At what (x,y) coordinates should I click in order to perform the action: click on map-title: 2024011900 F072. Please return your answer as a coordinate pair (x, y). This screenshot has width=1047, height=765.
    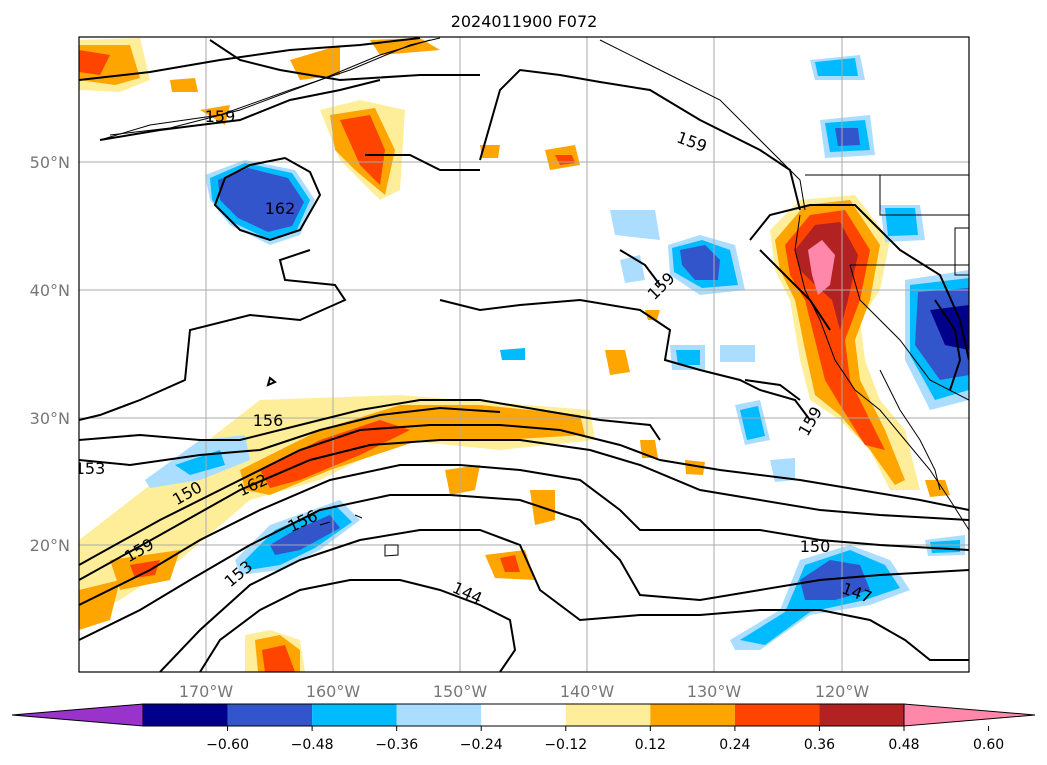
    Looking at the image, I should click on (524, 21).